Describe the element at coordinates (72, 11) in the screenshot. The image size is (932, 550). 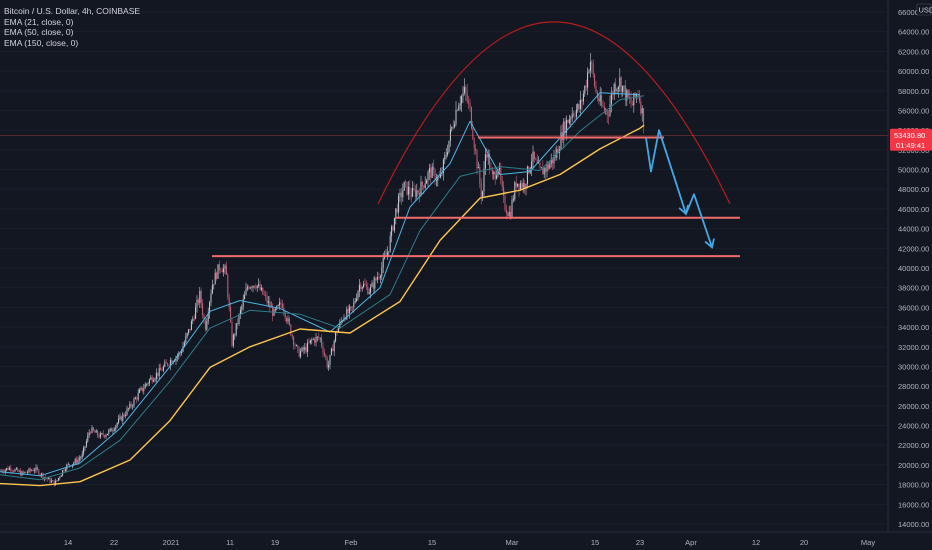
I see `symbol-title: Bitcoin / U.S. Dollar, 4h, COINBASE` at that location.